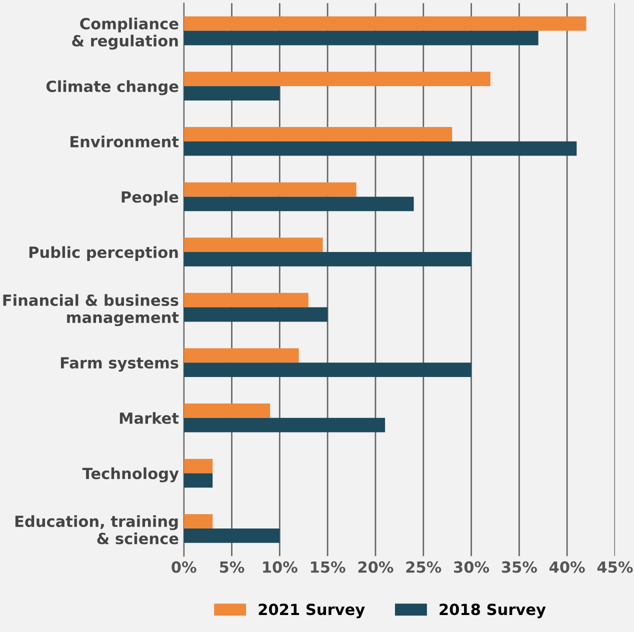 The image size is (634, 632). I want to click on y-tick-label: Compliance & regulation, so click(125, 34).